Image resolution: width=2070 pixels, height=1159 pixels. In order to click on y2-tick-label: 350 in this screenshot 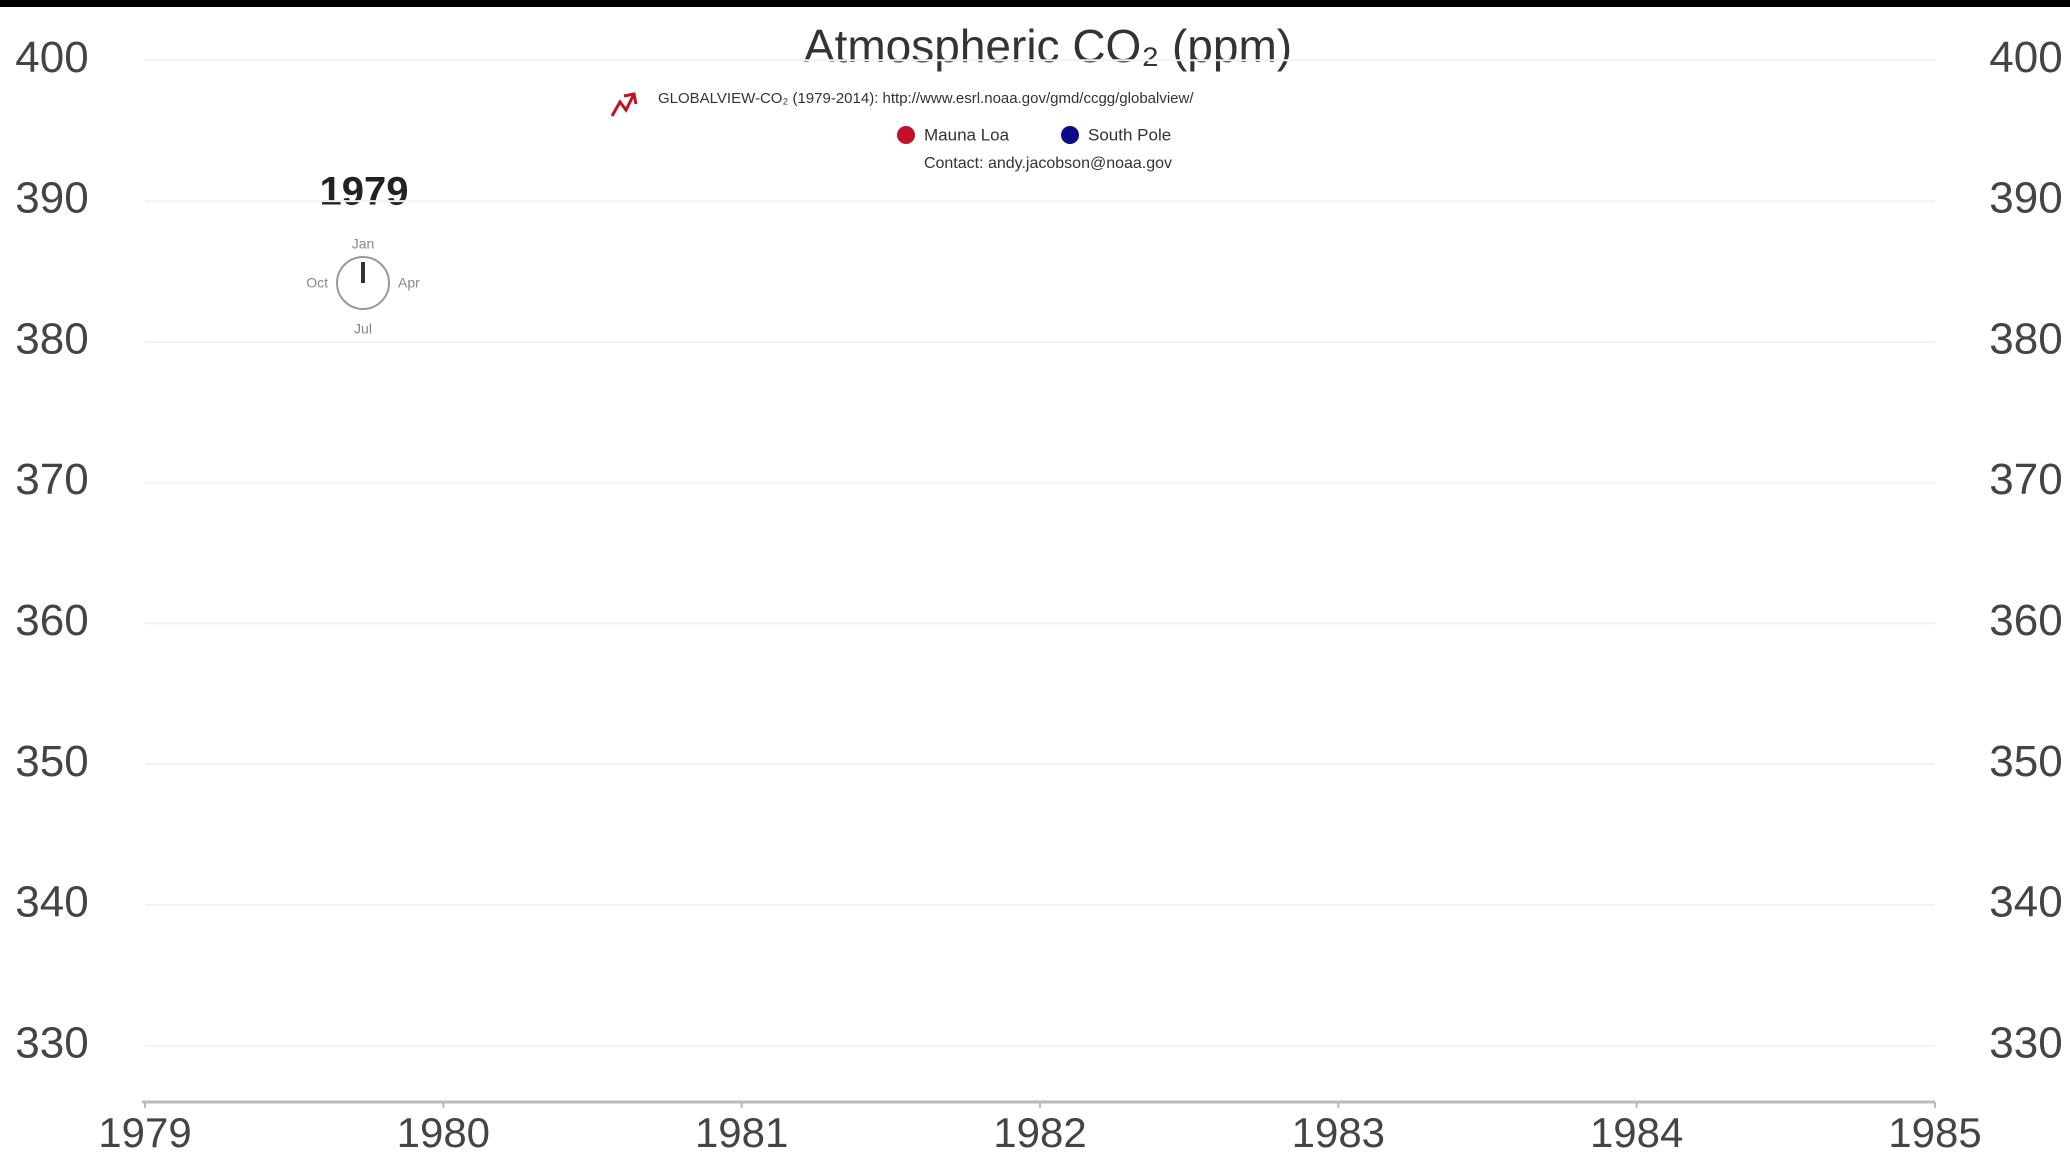, I will do `click(2025, 761)`.